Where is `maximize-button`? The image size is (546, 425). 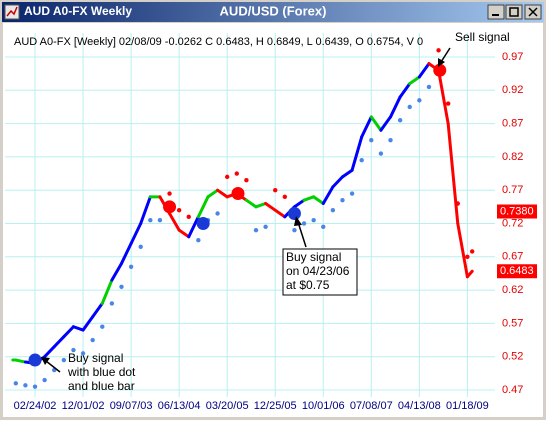
maximize-button is located at coordinates (514, 12).